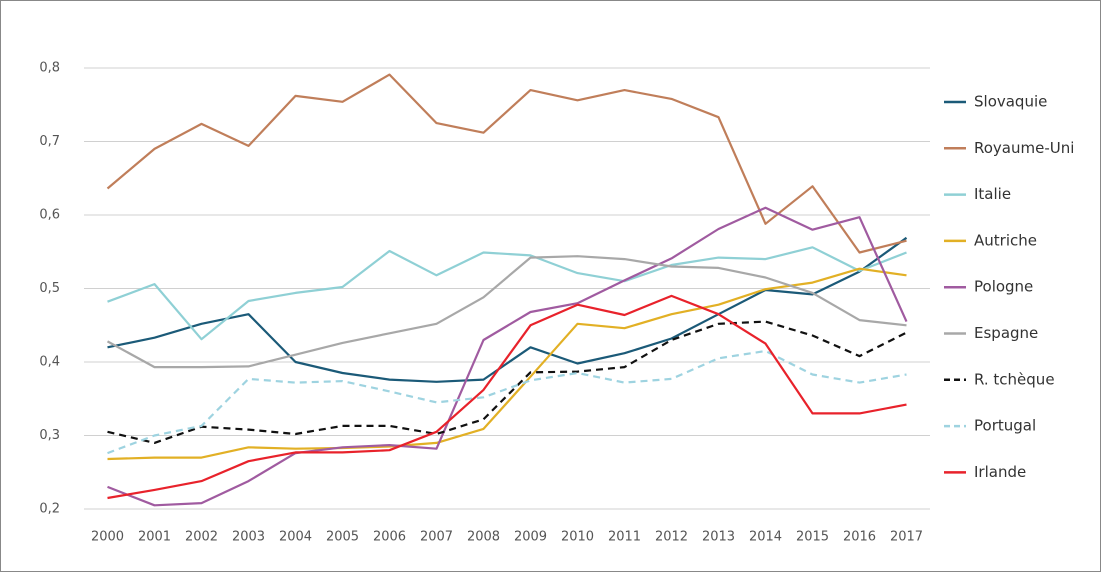  I want to click on x-tick-label: 2000, so click(107, 537).